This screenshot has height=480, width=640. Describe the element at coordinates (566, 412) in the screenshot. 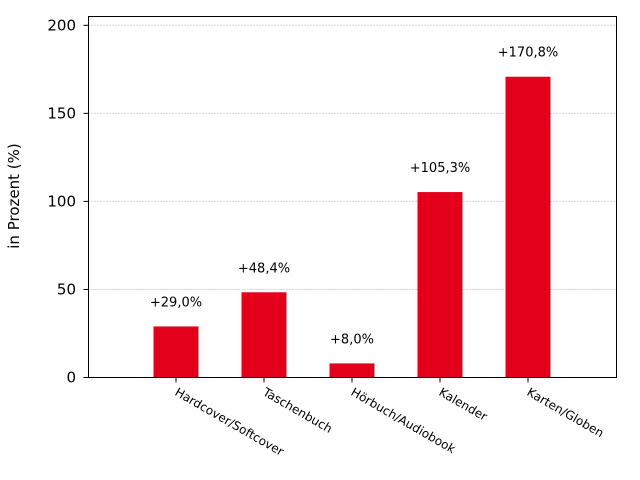

I see `x-tick-label: Karten/Globen` at that location.